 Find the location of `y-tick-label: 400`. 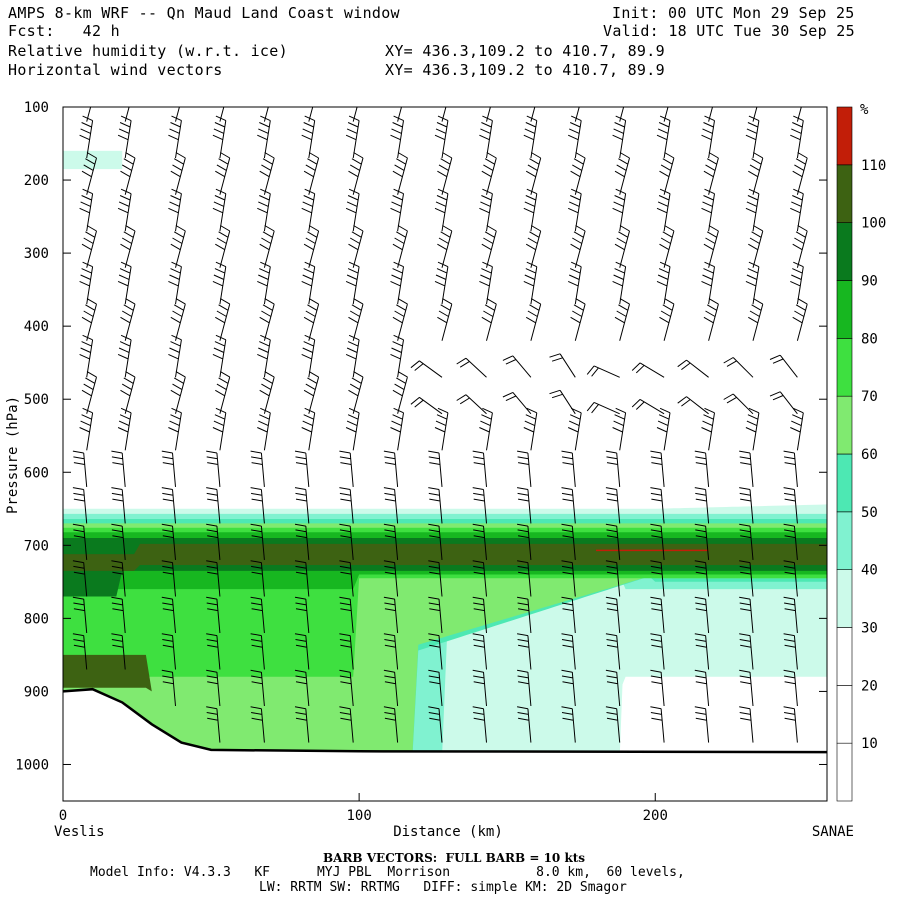

y-tick-label: 400 is located at coordinates (36, 327).